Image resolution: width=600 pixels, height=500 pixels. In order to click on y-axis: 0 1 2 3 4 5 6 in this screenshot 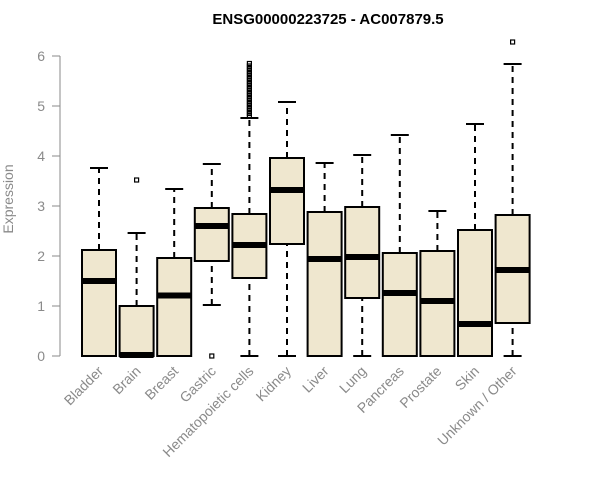, I will do `click(49, 206)`.